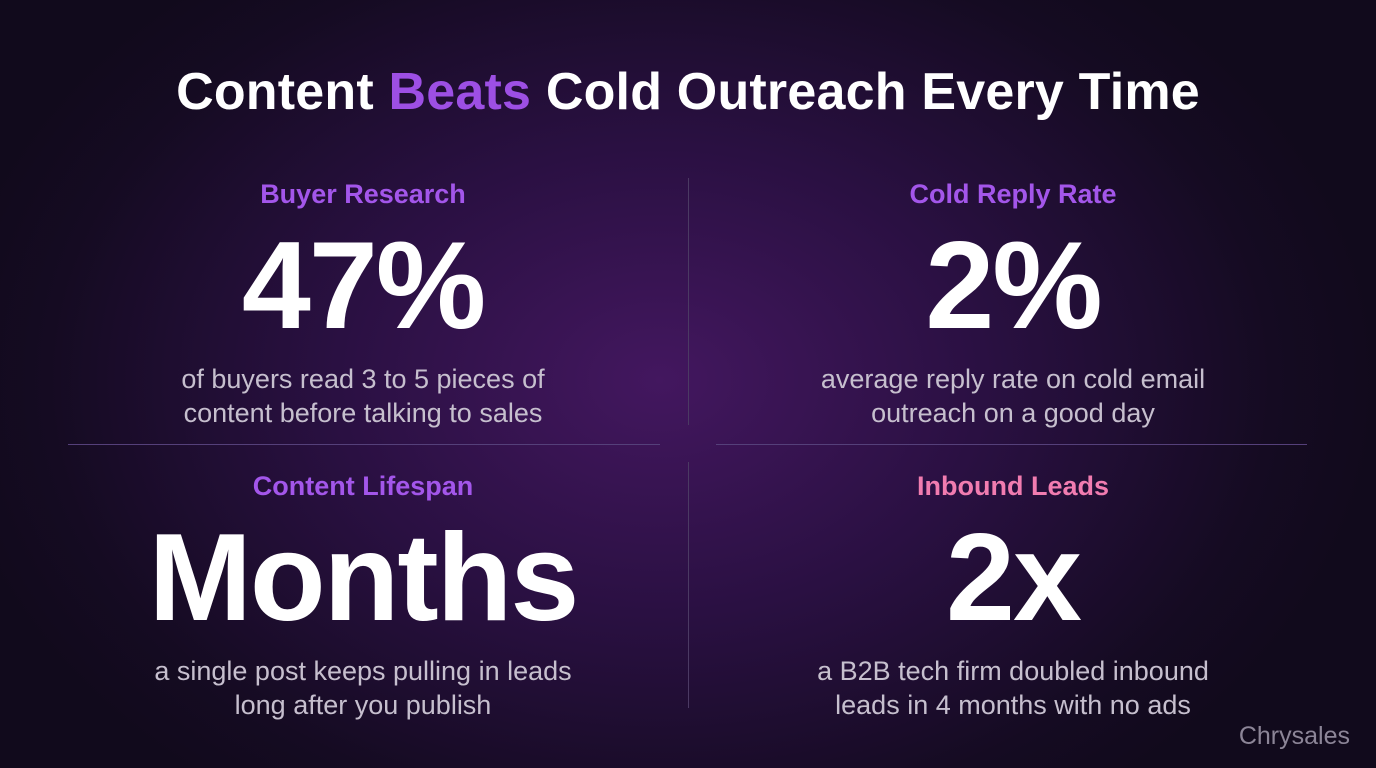 This screenshot has height=768, width=1376. What do you see at coordinates (363, 286) in the screenshot?
I see `stat-value: 47%` at bounding box center [363, 286].